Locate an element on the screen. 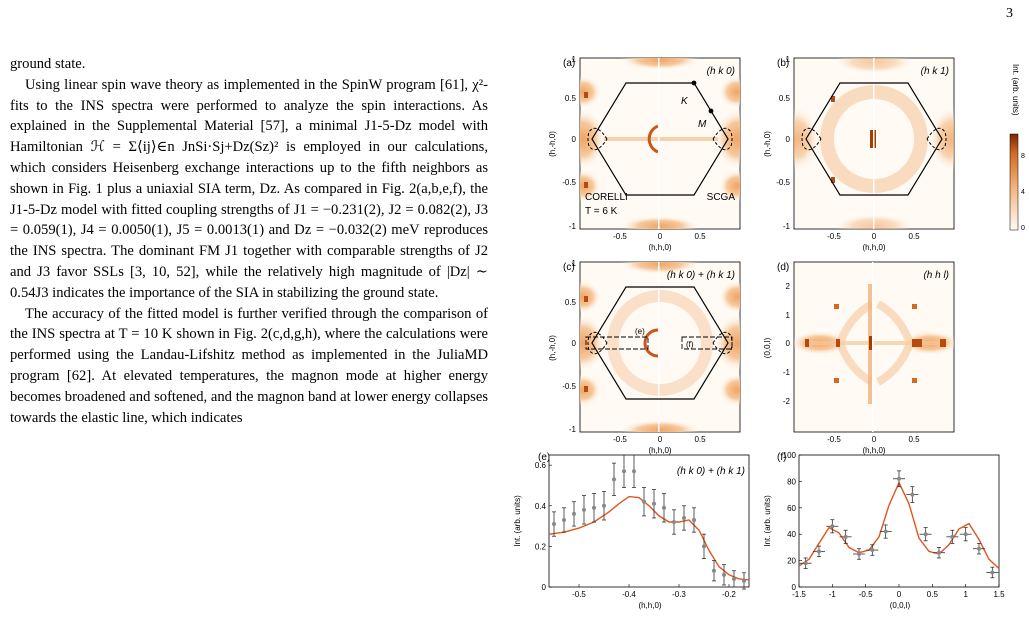 The image size is (1029, 644). panel-f-ytick: 20 is located at coordinates (791, 561).